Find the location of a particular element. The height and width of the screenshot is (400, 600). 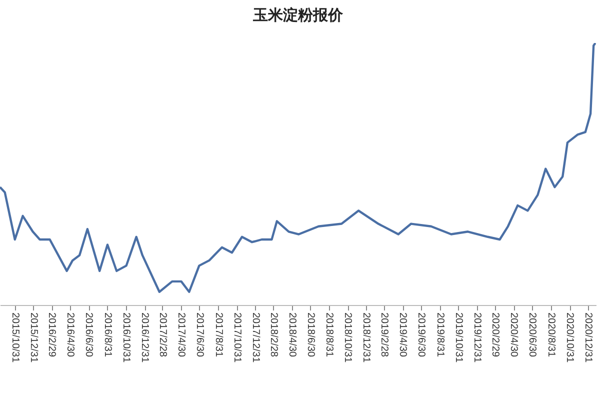

x-tick-label: 2020/2/29 is located at coordinates (495, 335).